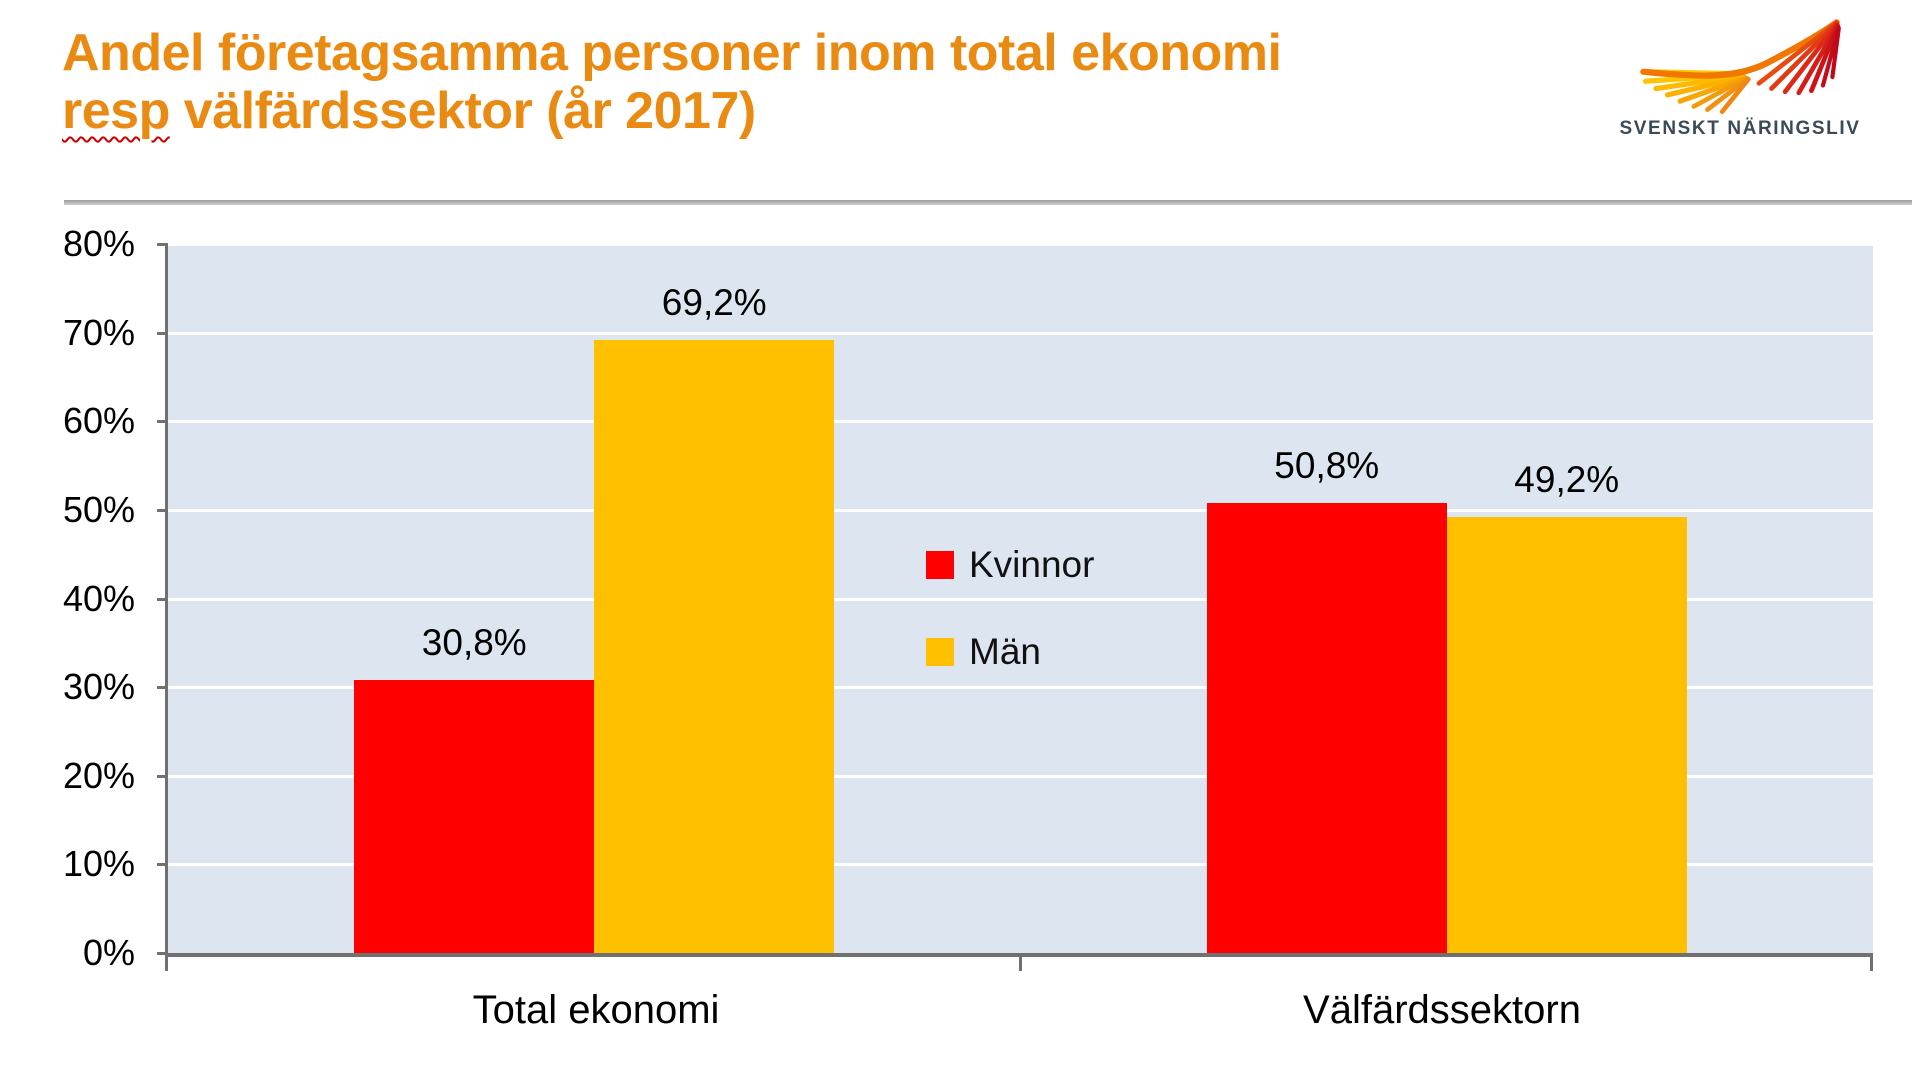  What do you see at coordinates (98, 864) in the screenshot?
I see `y-tick-label: 10%` at bounding box center [98, 864].